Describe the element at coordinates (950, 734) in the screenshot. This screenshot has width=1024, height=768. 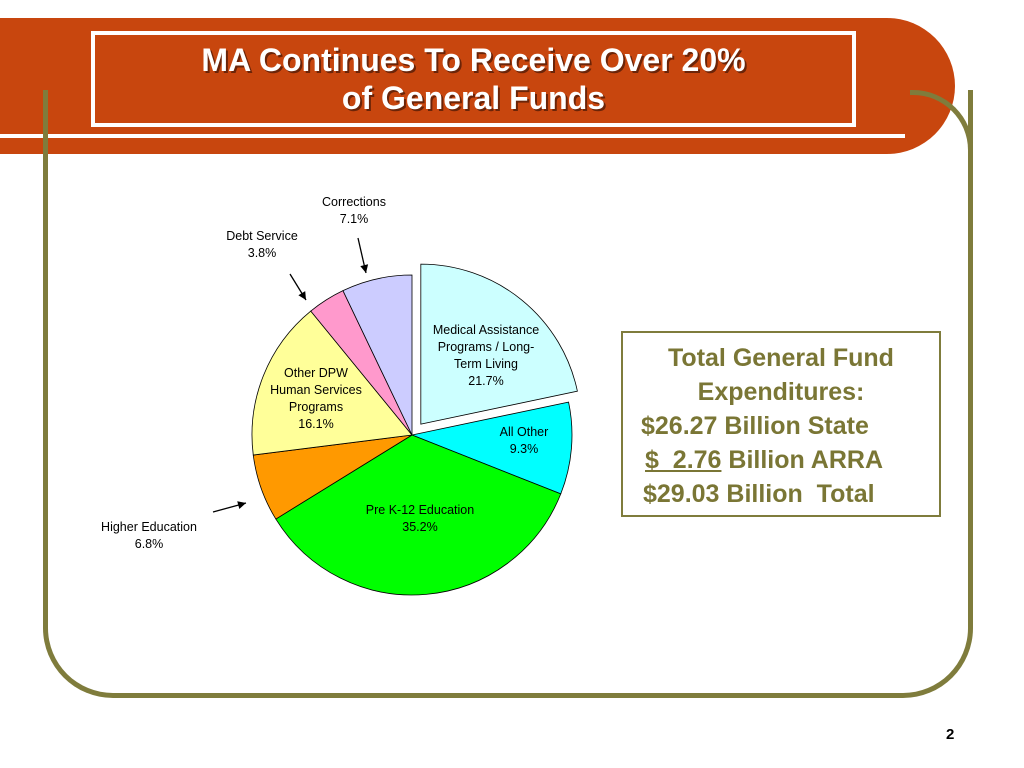
I see `page-number: 2` at that location.